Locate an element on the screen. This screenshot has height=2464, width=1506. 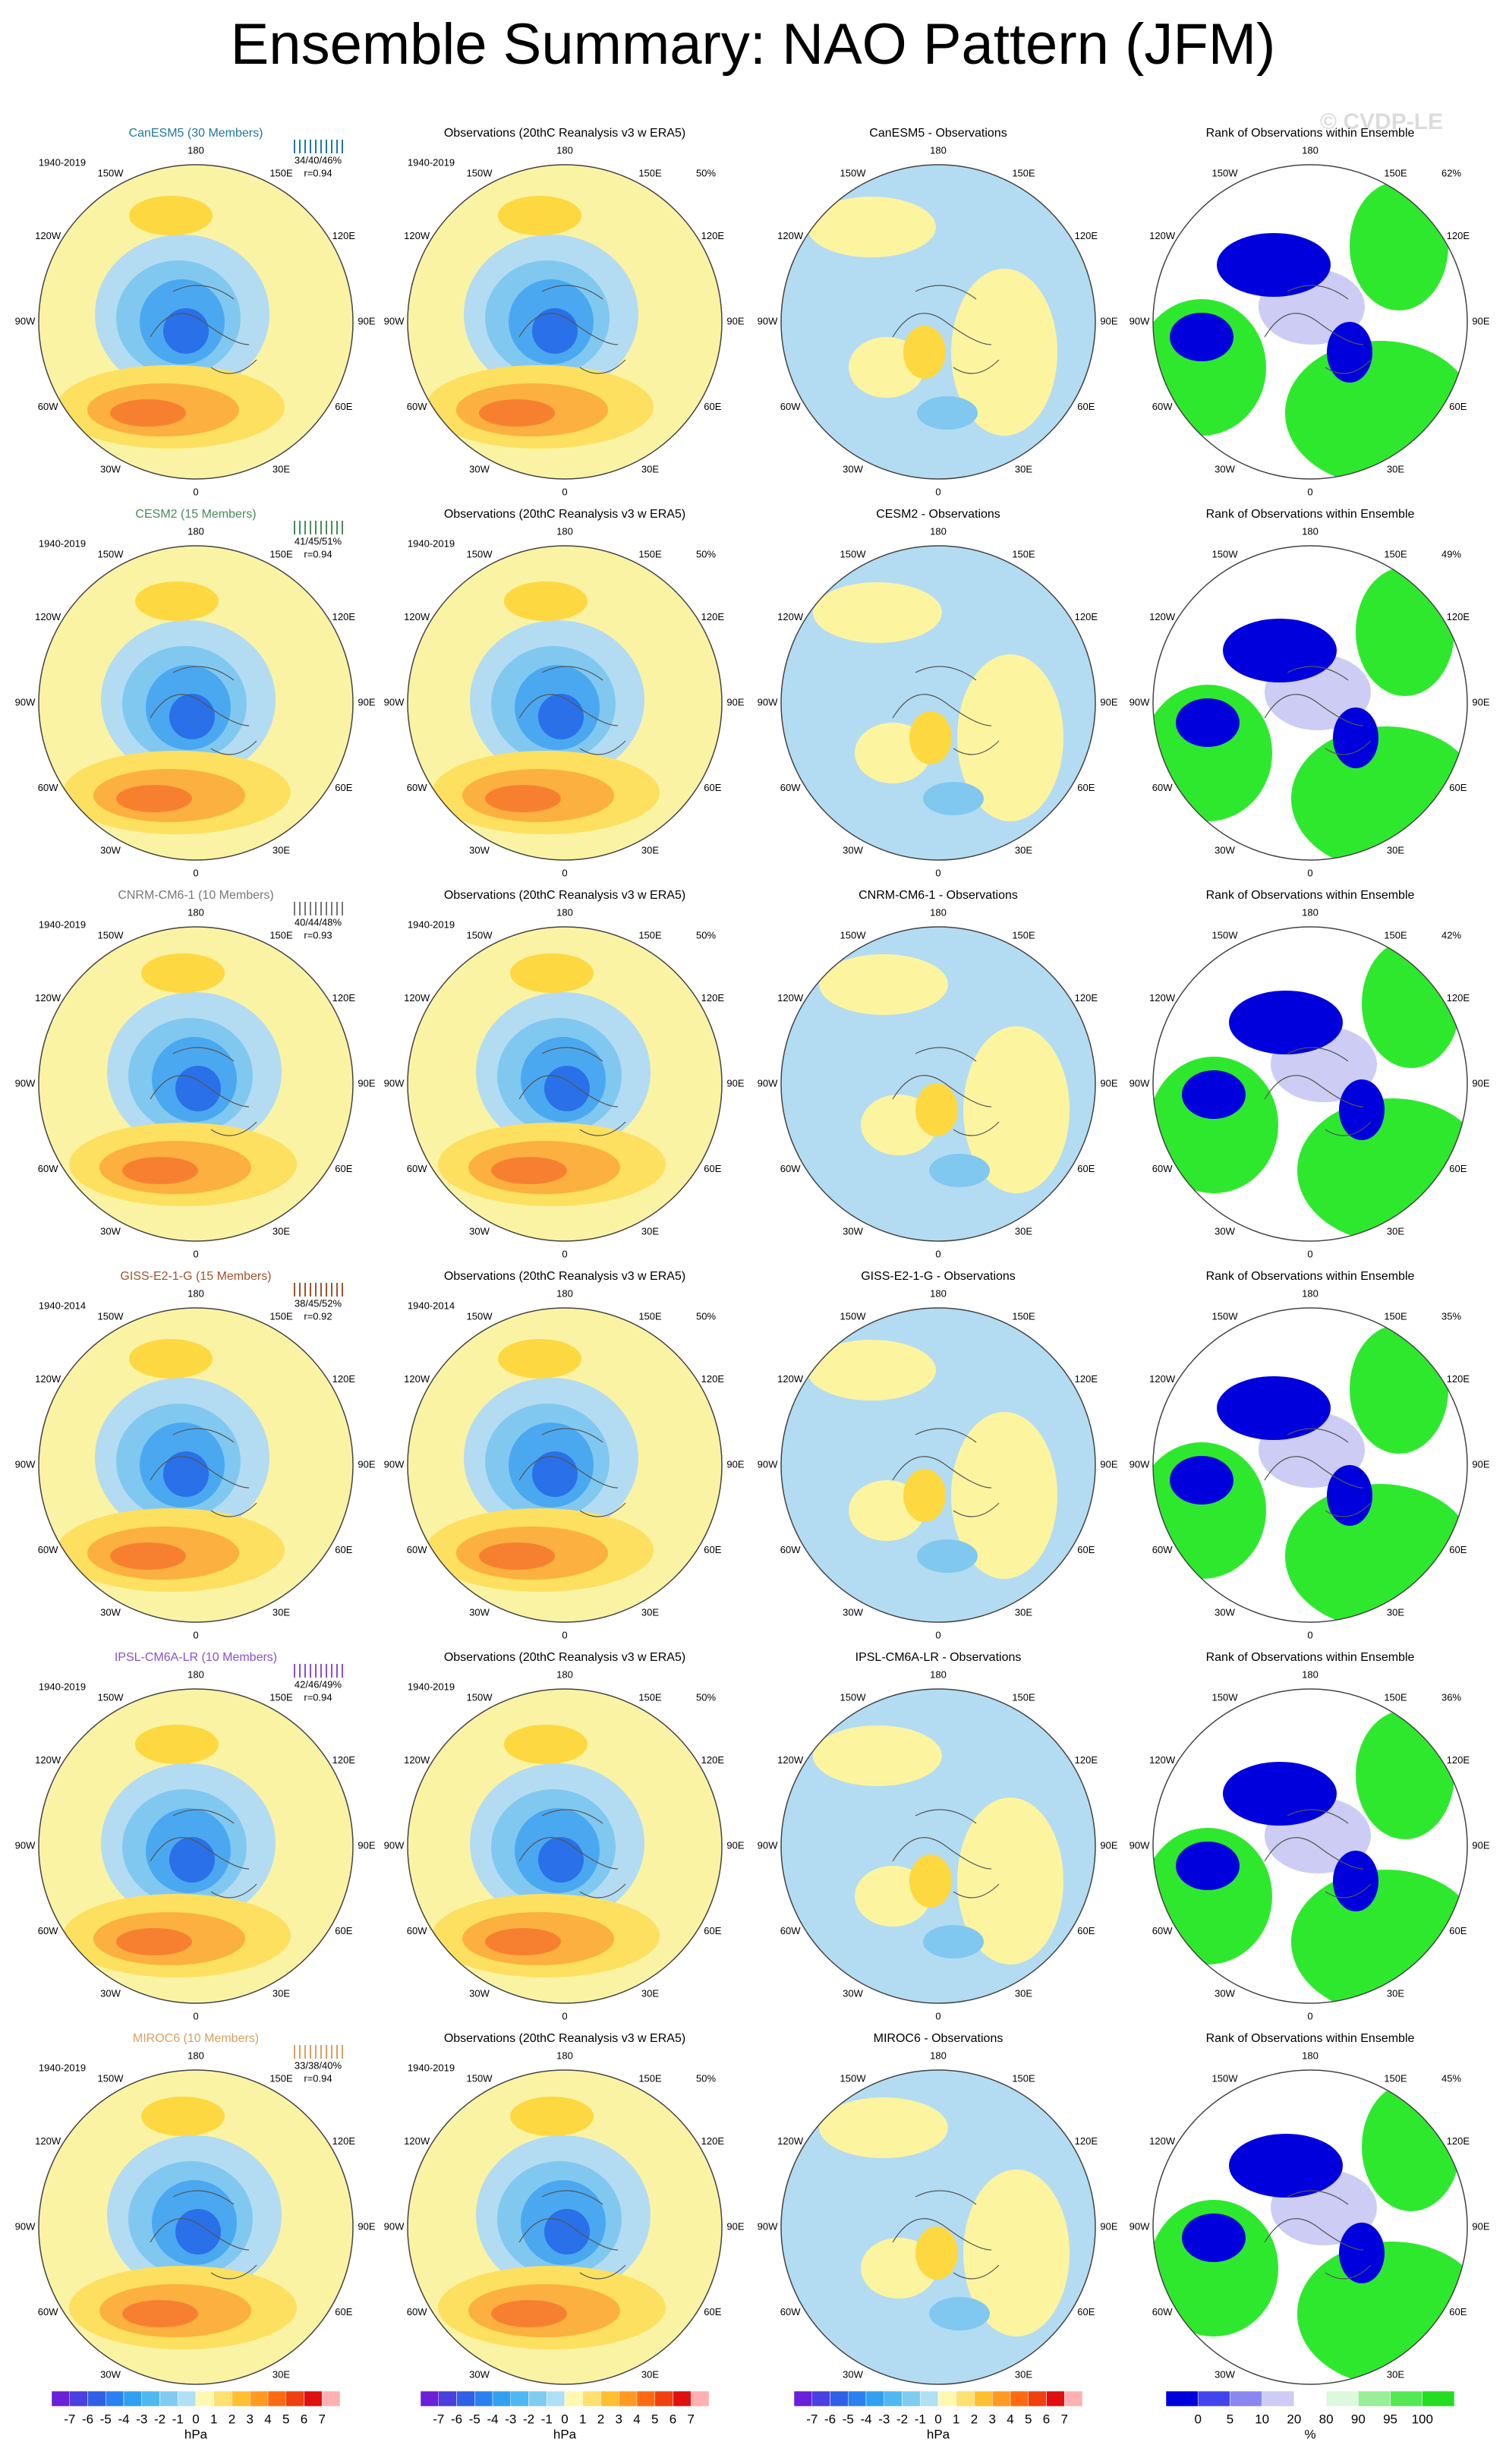
colorbar-label: -6 is located at coordinates (830, 2419).